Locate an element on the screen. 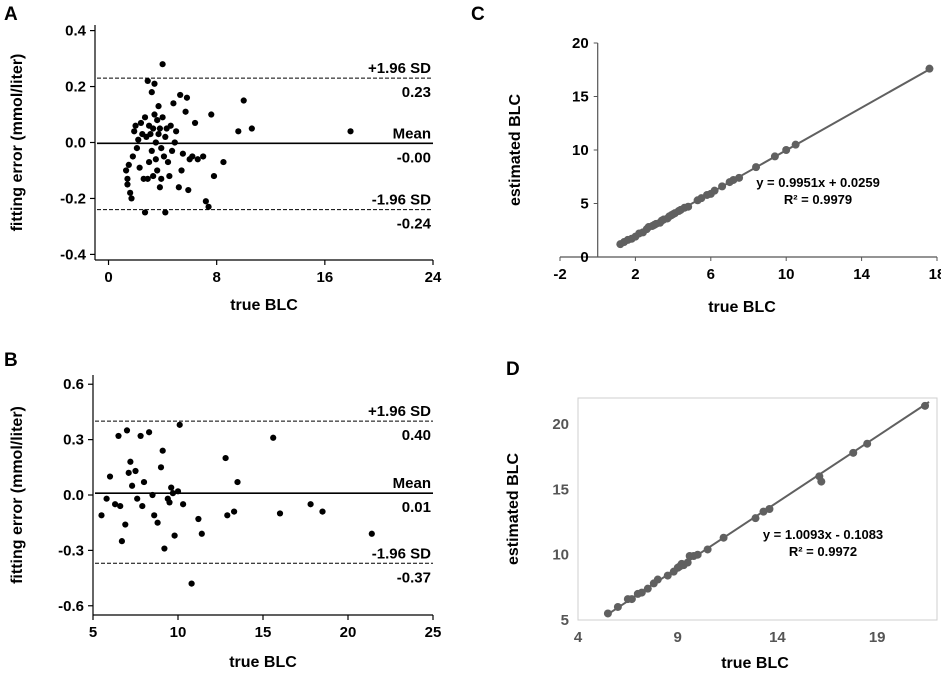  mean-label-a: Mean is located at coordinates (412, 133).